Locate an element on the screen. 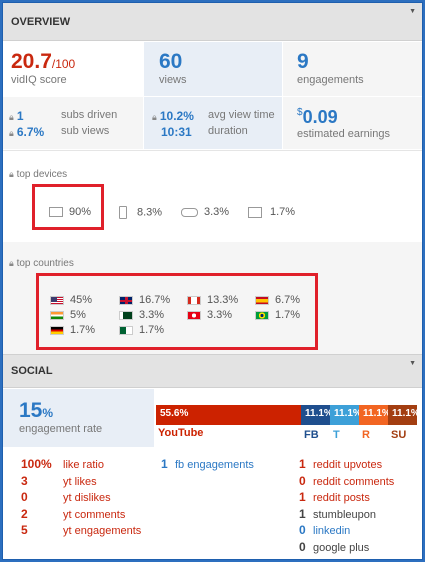  subs-driven-value: 1 is located at coordinates (20, 116).